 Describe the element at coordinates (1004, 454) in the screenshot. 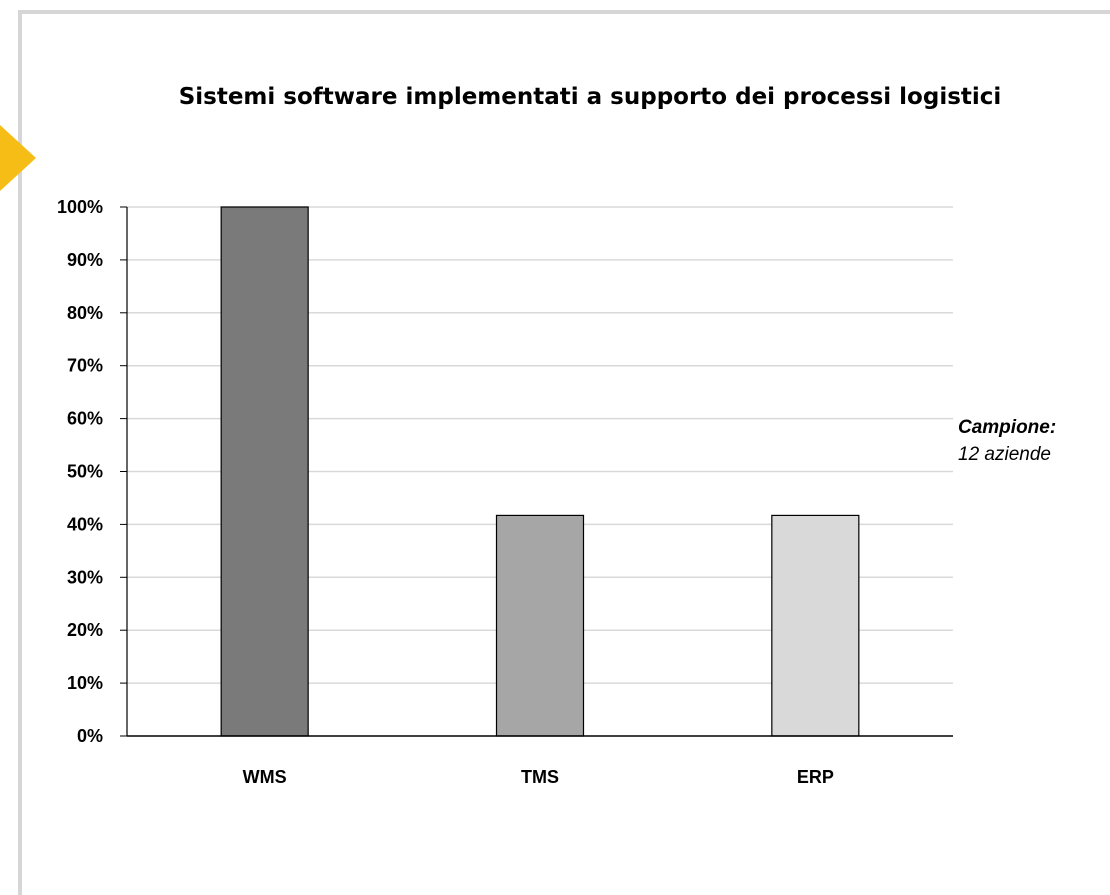

I see `sample-note-text: 12 aziende` at that location.